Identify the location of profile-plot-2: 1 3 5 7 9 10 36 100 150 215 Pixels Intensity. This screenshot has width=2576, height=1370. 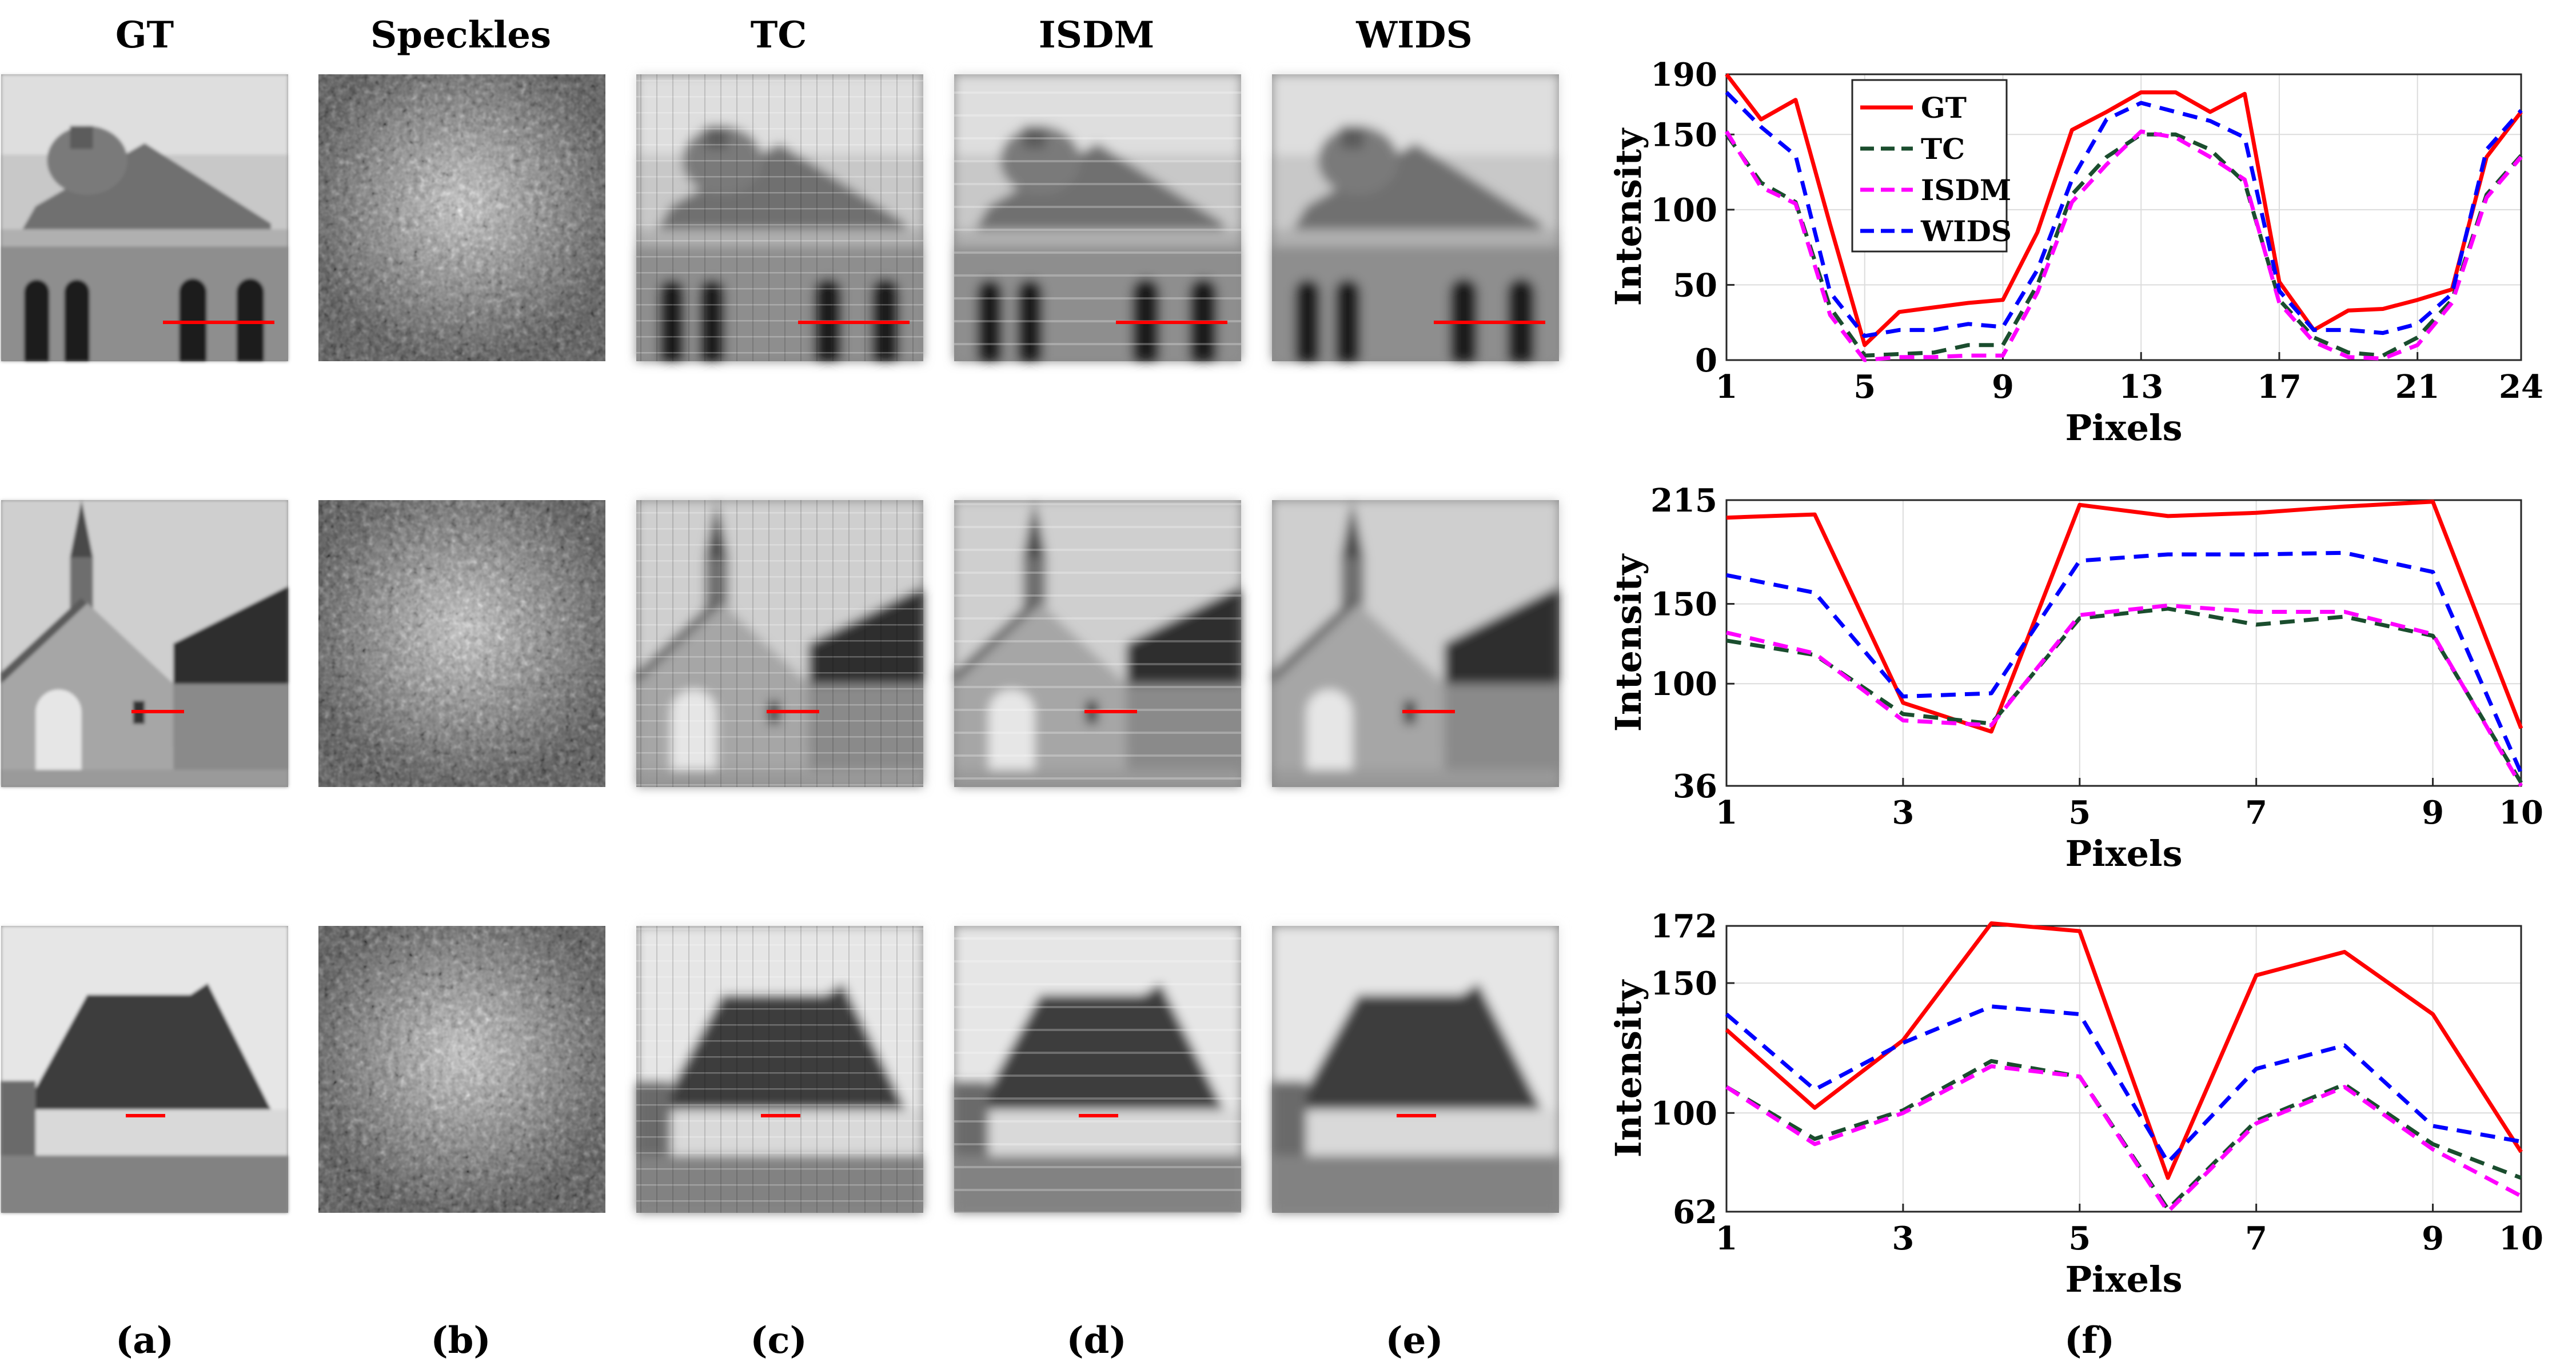
(2075, 678).